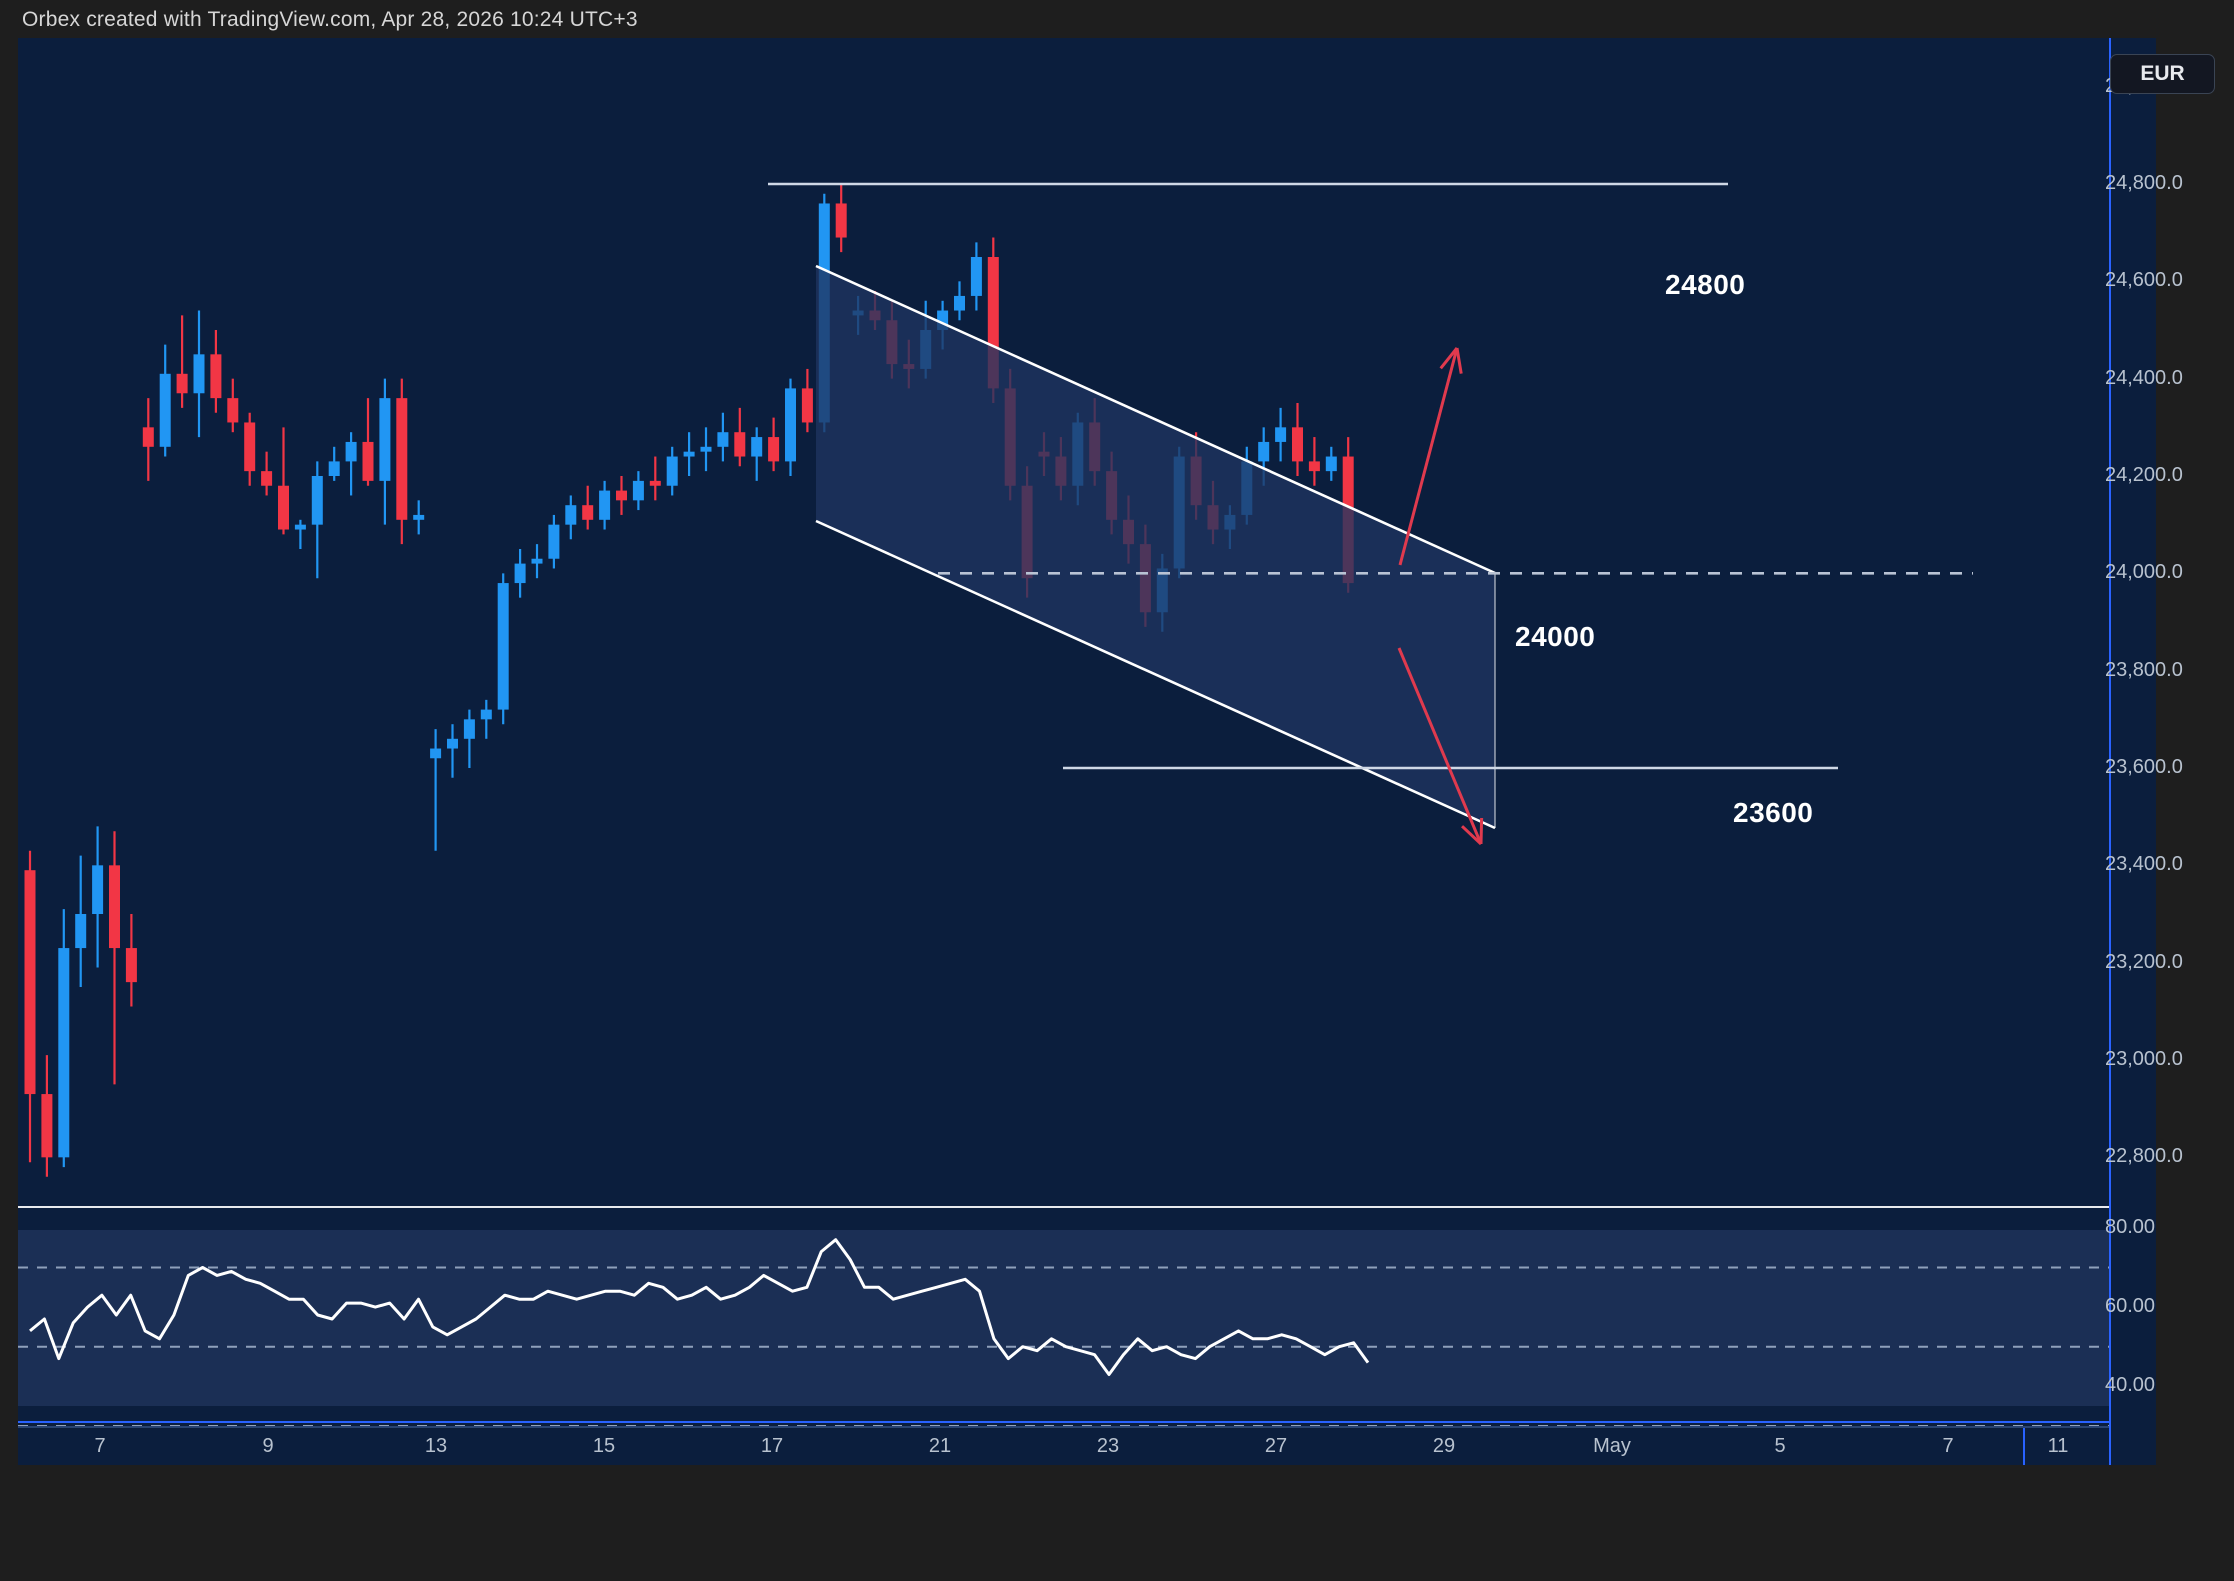  Describe the element at coordinates (268, 1446) in the screenshot. I see `time-axis-tick: 9` at that location.